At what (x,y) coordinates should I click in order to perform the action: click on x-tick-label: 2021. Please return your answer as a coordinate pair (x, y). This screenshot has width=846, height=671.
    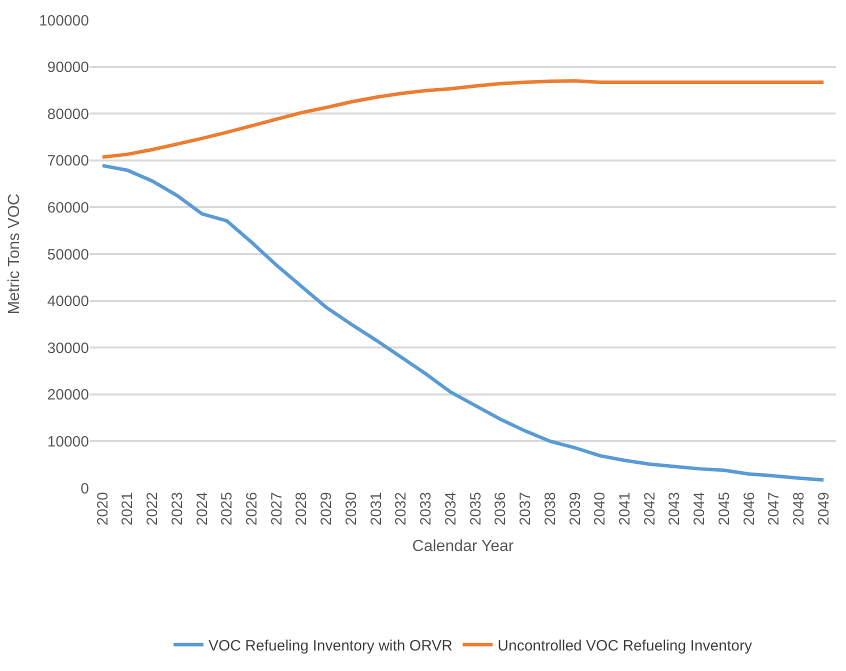
    Looking at the image, I should click on (127, 509).